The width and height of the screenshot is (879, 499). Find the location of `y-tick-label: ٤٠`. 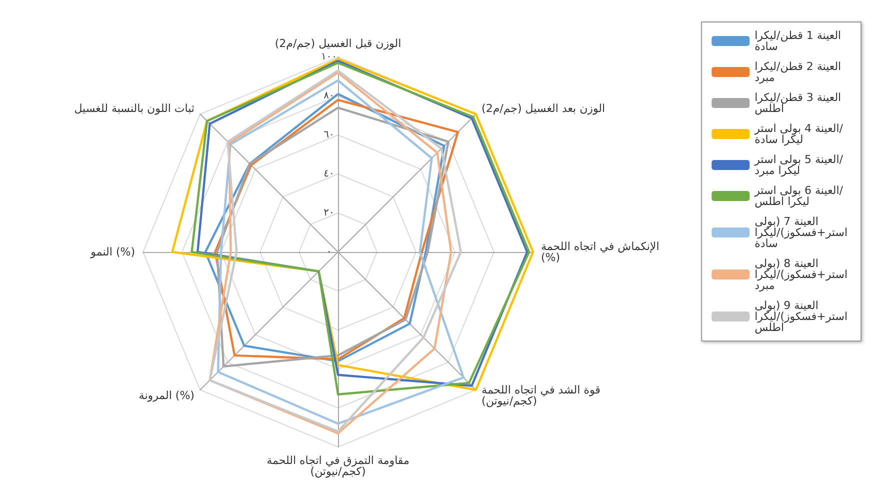

y-tick-label: ٤٠ is located at coordinates (329, 174).